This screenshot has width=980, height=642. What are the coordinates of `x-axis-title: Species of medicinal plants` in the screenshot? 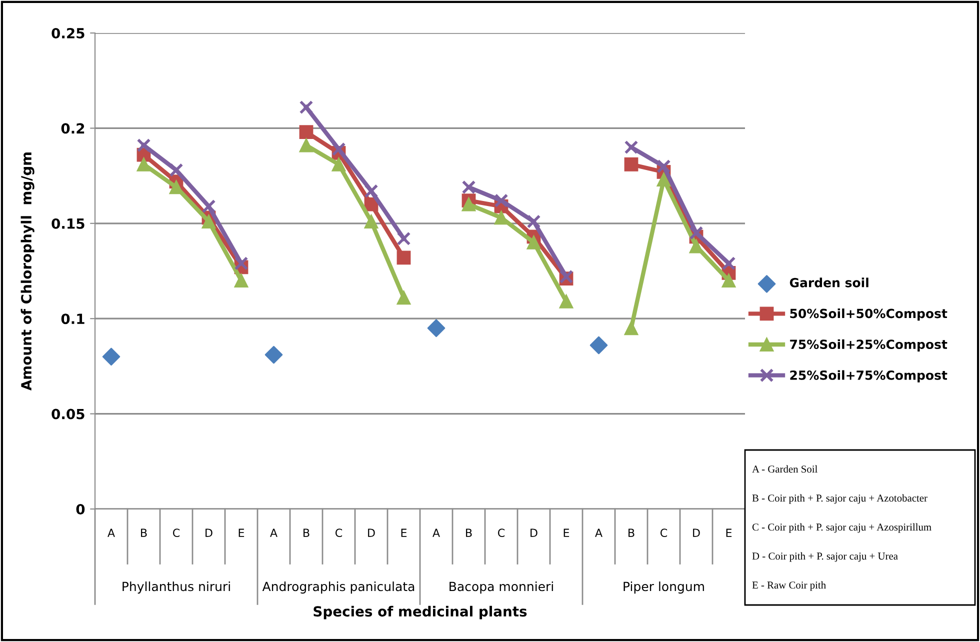 It's located at (420, 613).